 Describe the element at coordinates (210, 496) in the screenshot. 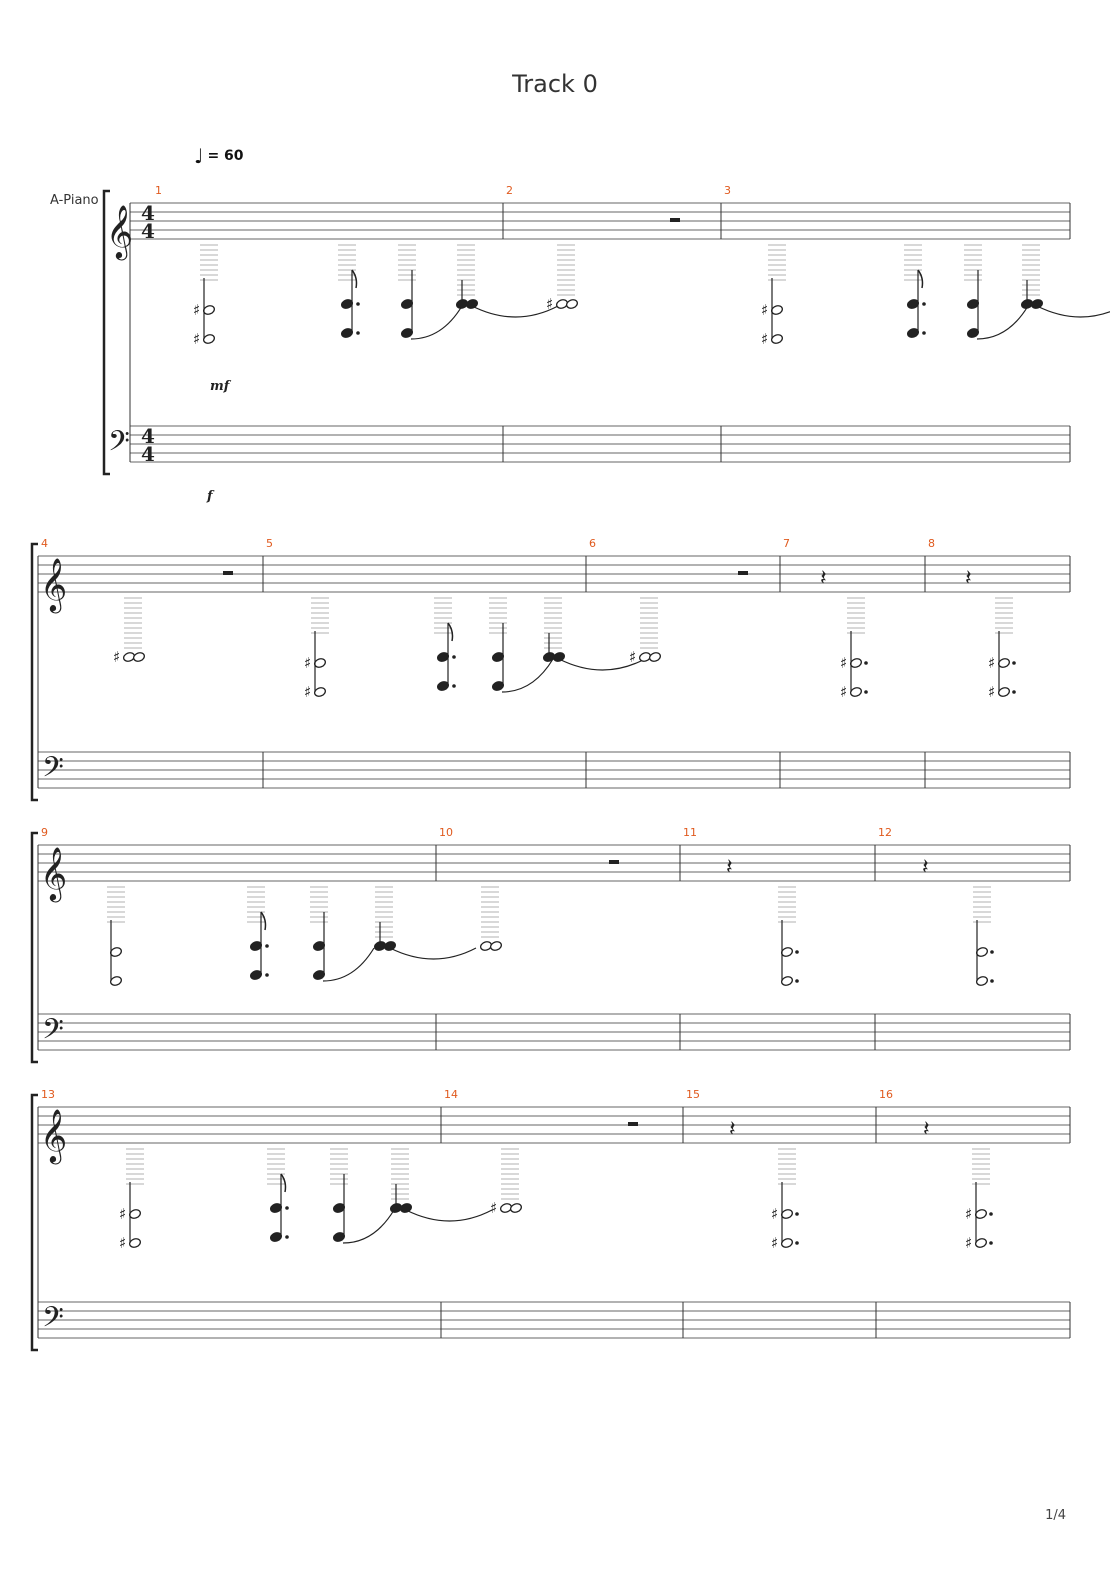

I see `dynamic-bass: f` at that location.